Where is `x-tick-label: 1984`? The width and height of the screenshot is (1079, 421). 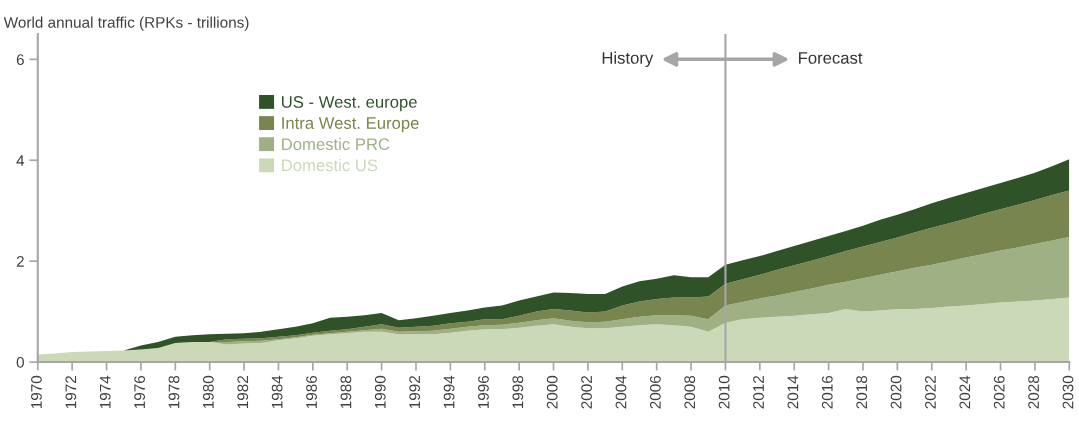 x-tick-label: 1984 is located at coordinates (277, 392).